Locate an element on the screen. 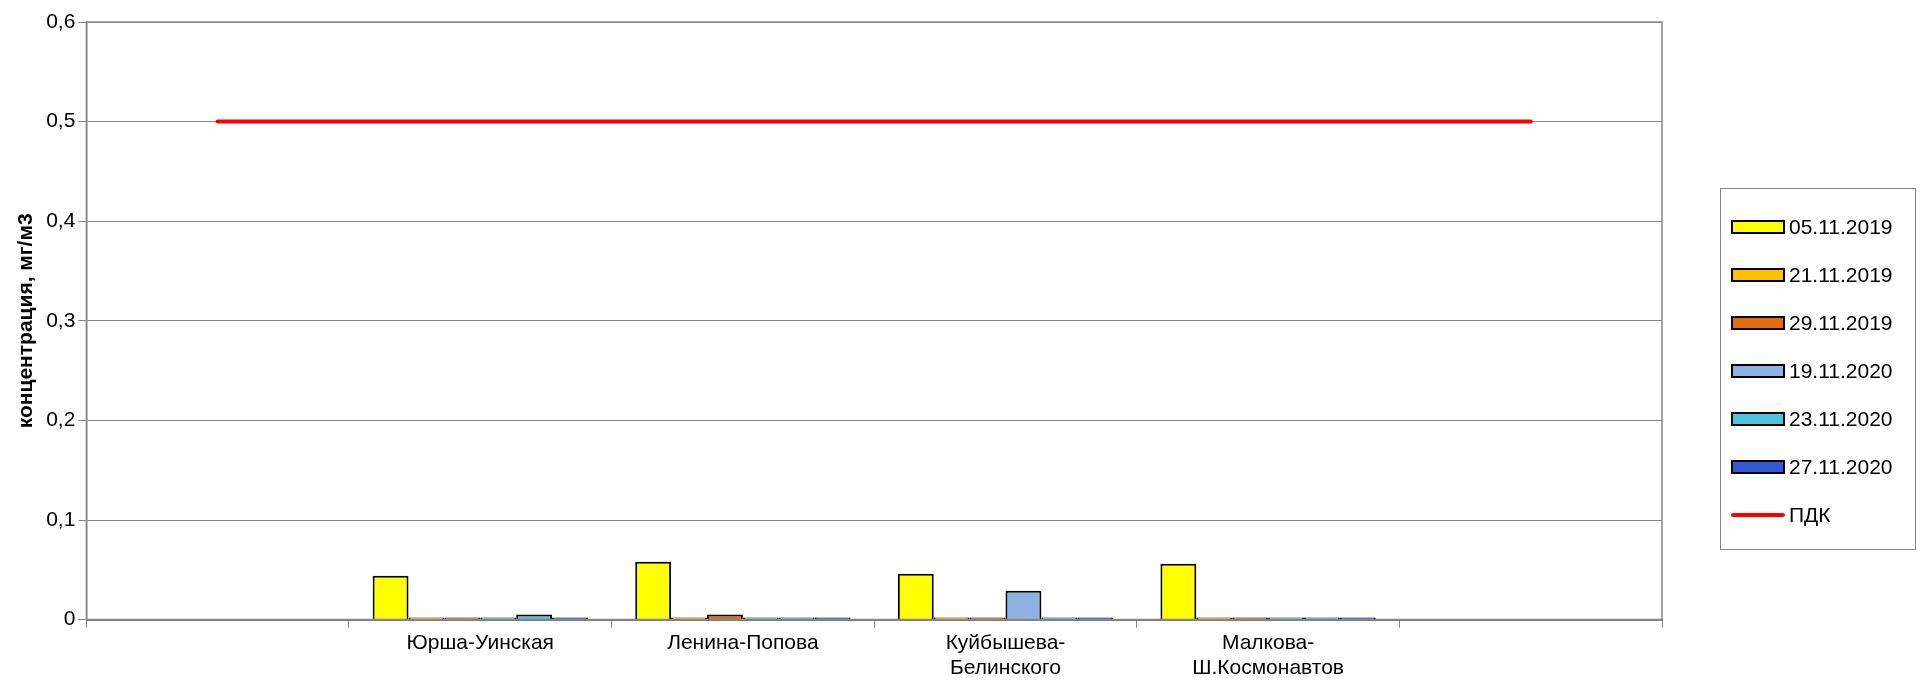 This screenshot has height=688, width=1921. legend-label: 05.11.2019 is located at coordinates (1841, 227).